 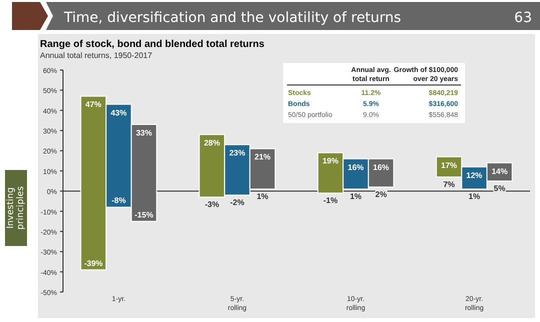 I want to click on data-label: 43%, so click(x=118, y=113).